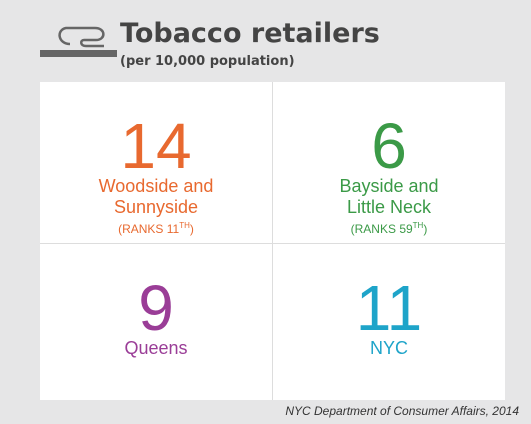  I want to click on cell: 14 Woodside and Sunnyside (RANKS 11TH), so click(156, 173).